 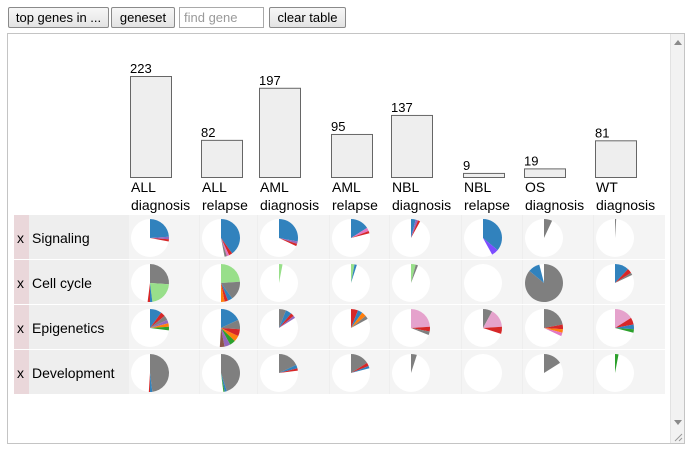 I want to click on geneset-button: geneset, so click(x=143, y=17).